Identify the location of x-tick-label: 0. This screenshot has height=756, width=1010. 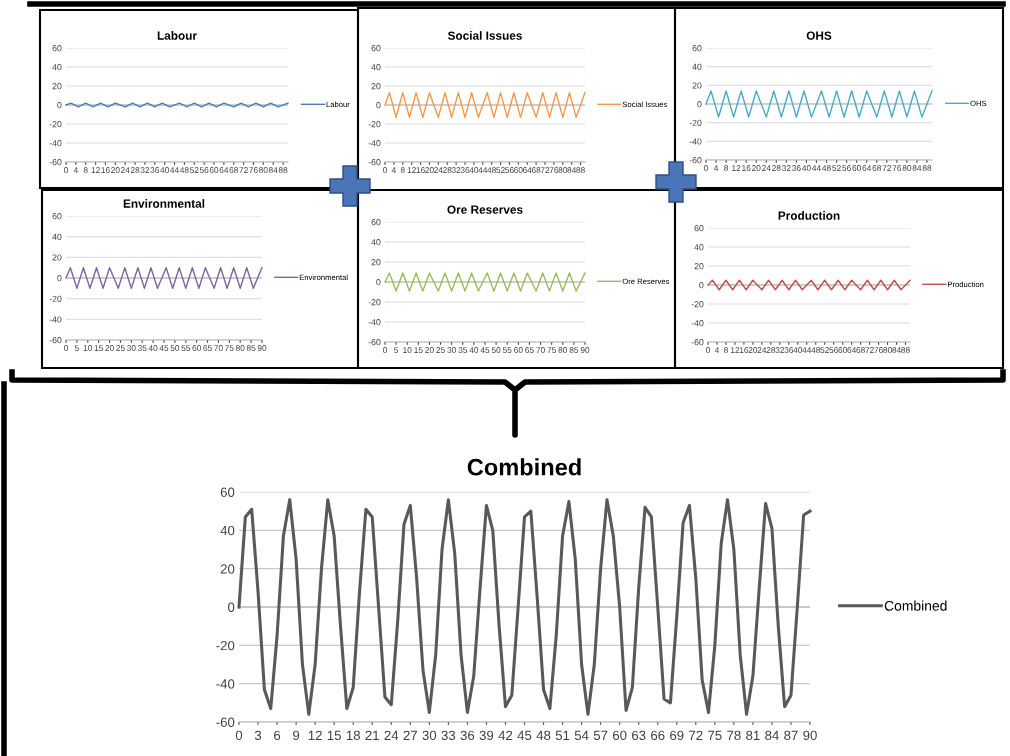
(66, 170).